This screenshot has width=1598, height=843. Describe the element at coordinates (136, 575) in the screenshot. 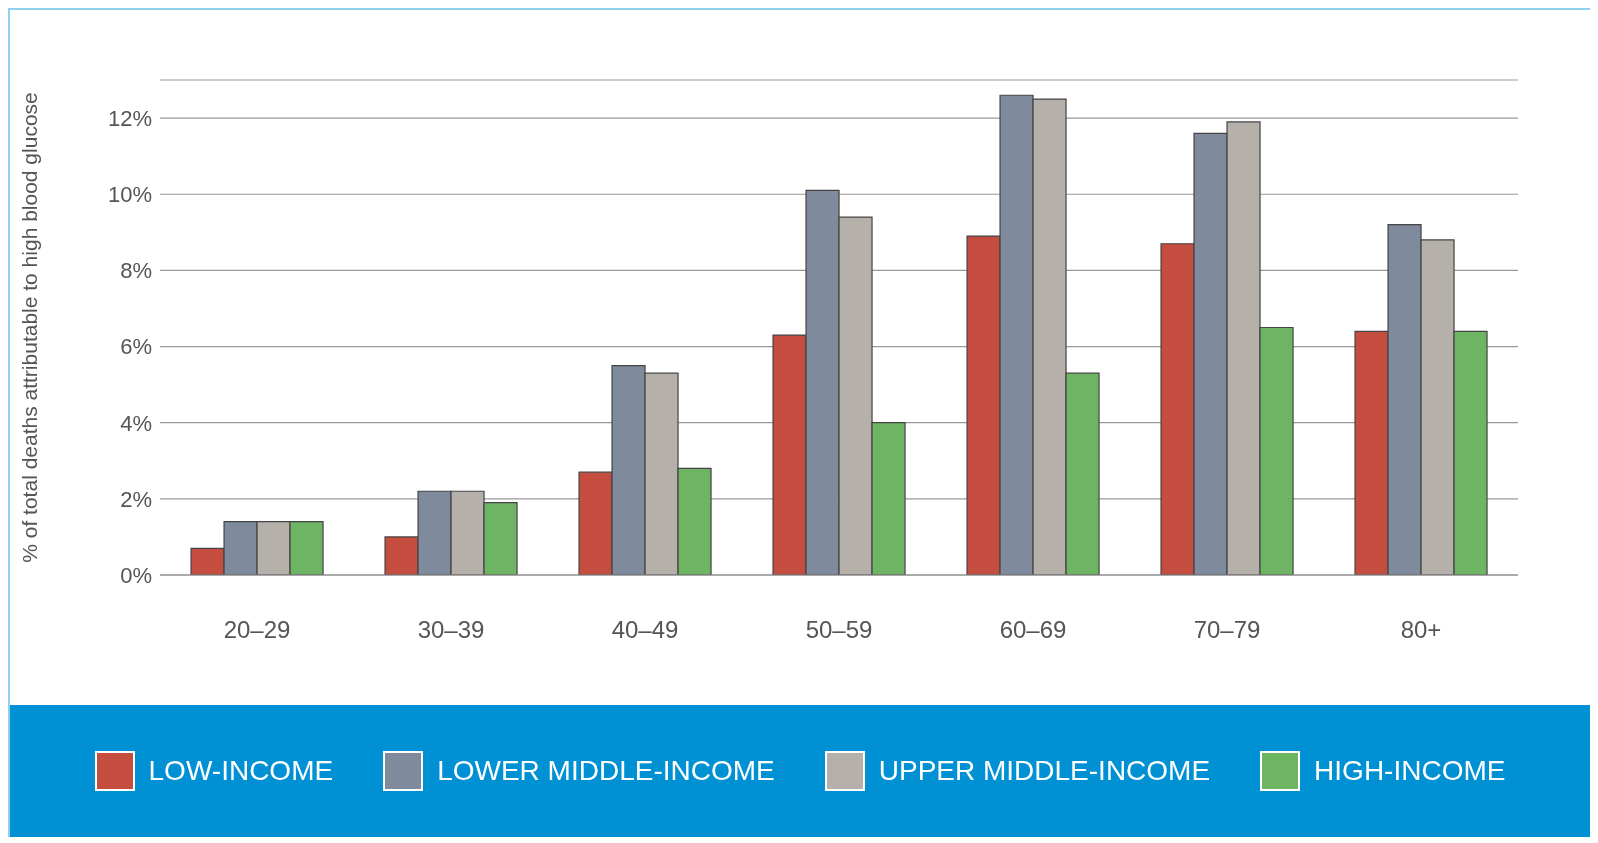

I see `y-tick-label: 0%` at that location.